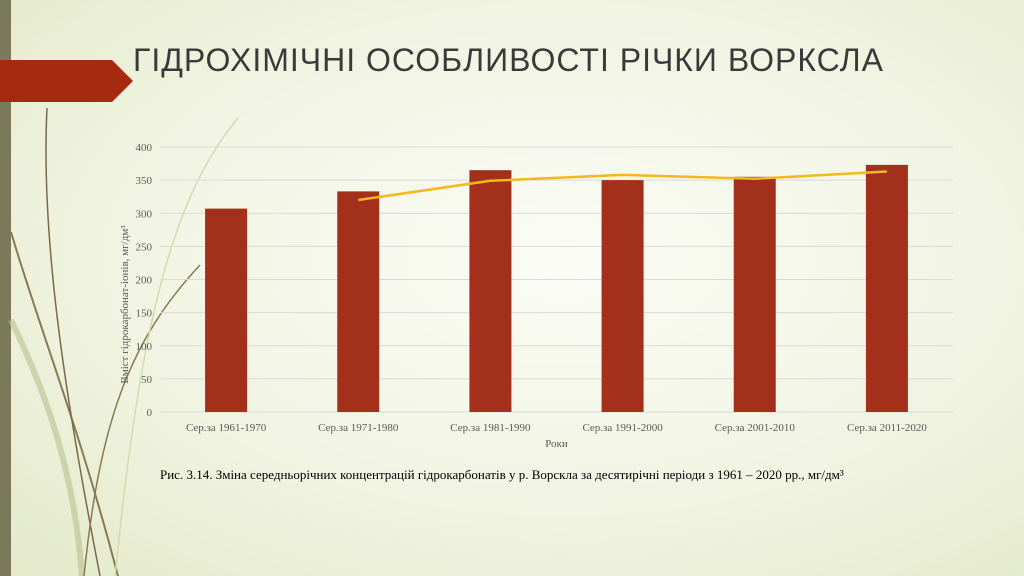  Describe the element at coordinates (490, 428) in the screenshot. I see `x-tick-label: Сер.за 1981-1990` at that location.